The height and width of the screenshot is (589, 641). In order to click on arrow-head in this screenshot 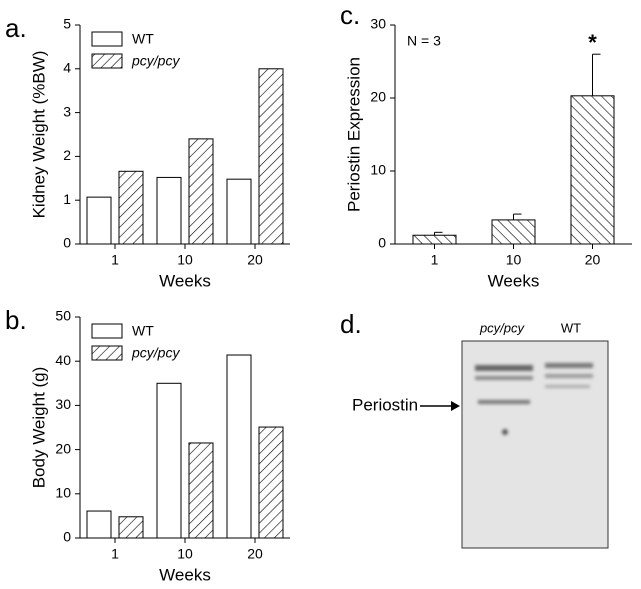, I will do `click(455, 406)`.